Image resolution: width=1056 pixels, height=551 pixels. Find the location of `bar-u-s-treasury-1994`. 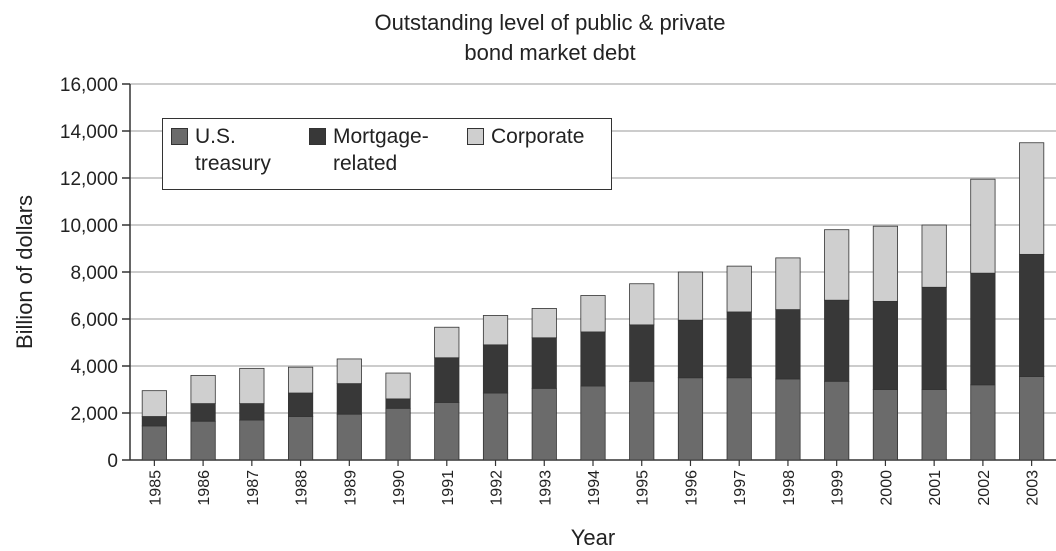

bar-u-s-treasury-1994 is located at coordinates (593, 423).